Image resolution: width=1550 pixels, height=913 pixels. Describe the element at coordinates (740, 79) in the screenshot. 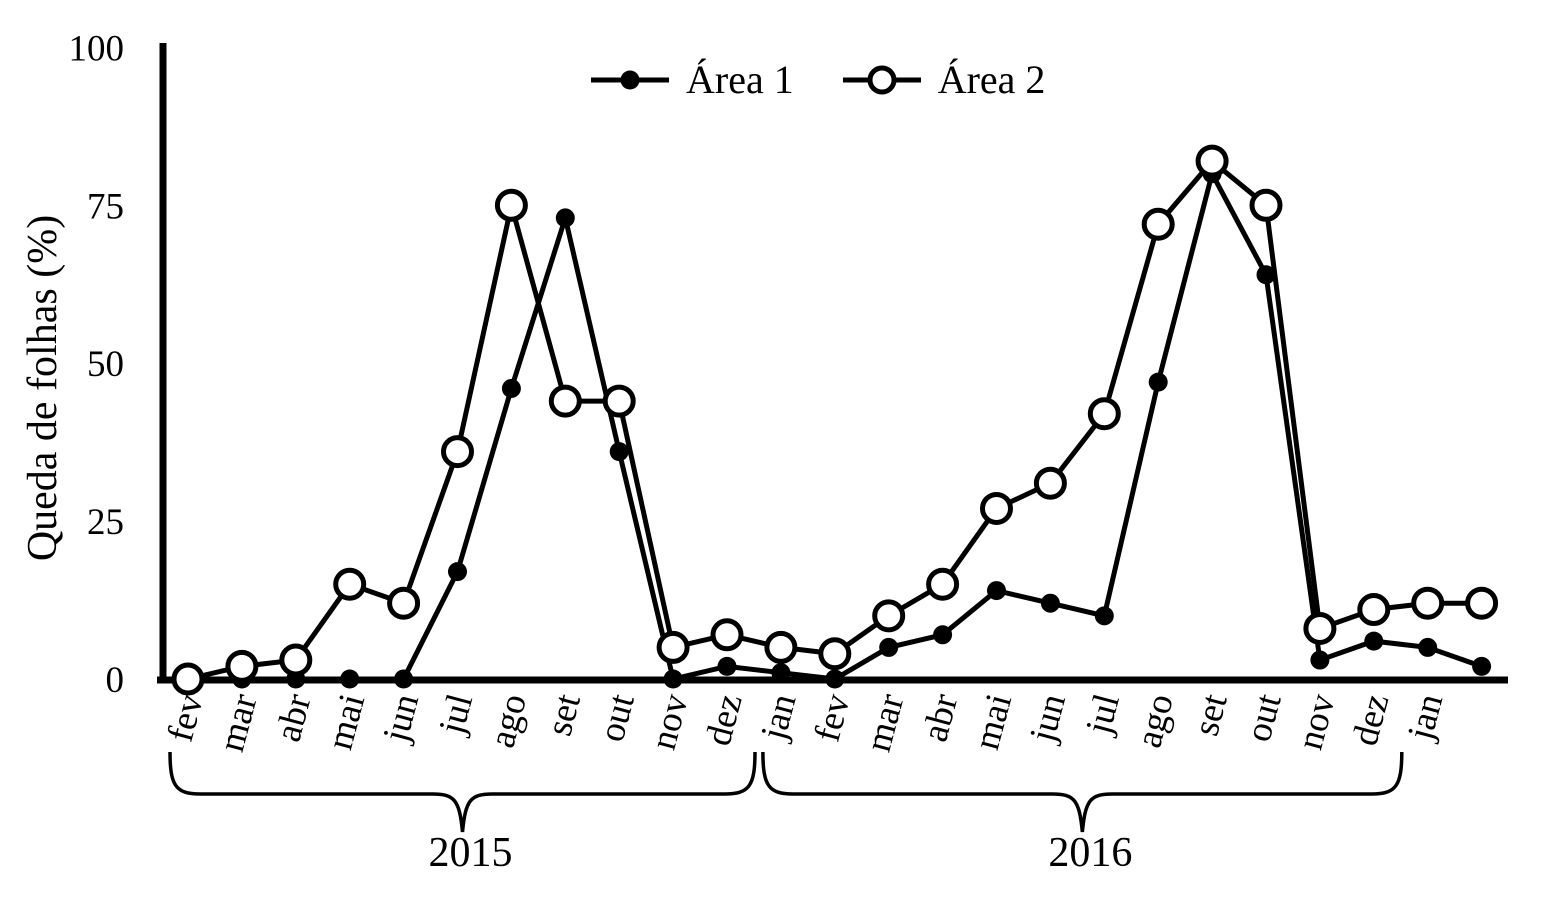

I see `legend-label-area1: Área 1` at that location.